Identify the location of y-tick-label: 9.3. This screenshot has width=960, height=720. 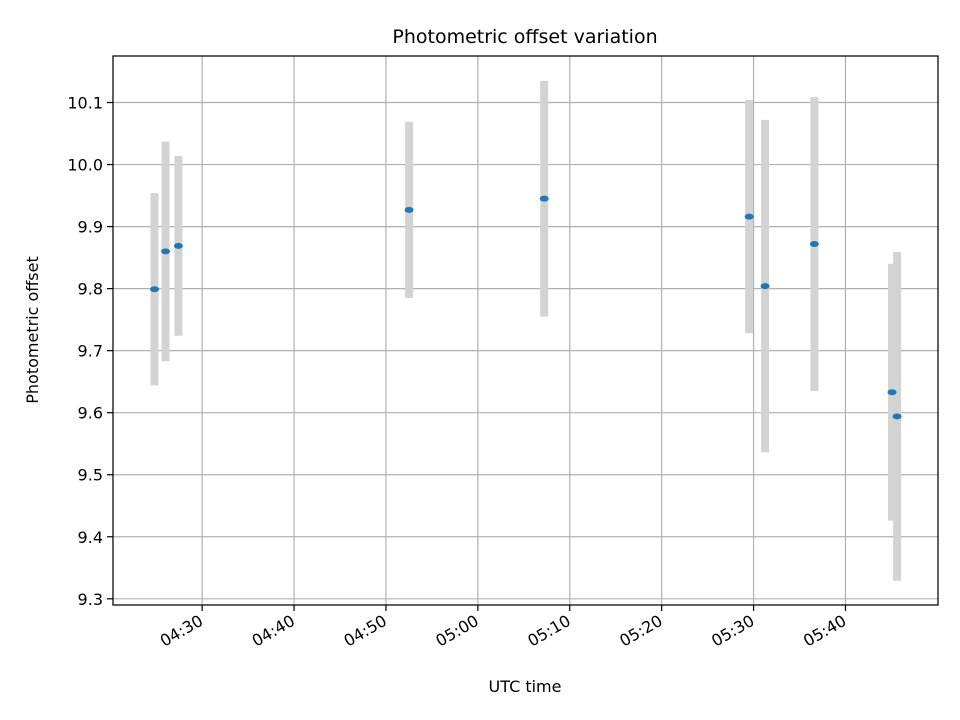
(90, 599).